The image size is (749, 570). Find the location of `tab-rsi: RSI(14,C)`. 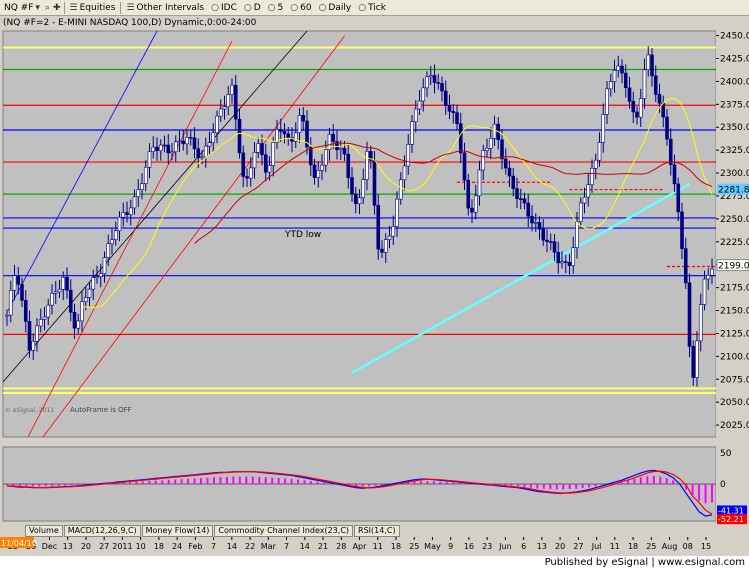

tab-rsi: RSI(14,C) is located at coordinates (377, 531).